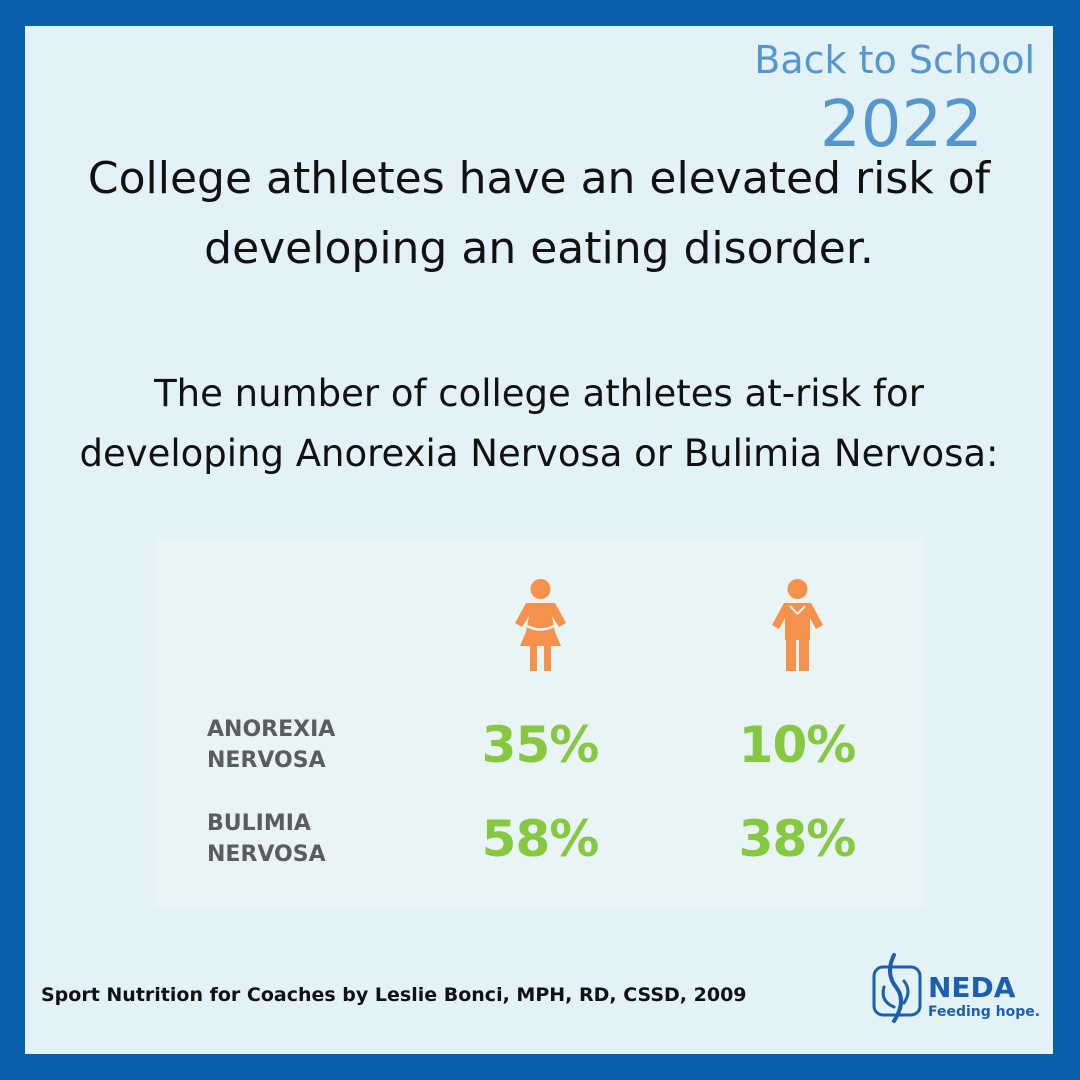  I want to click on bulimia-female-percent: 58%, so click(540, 839).